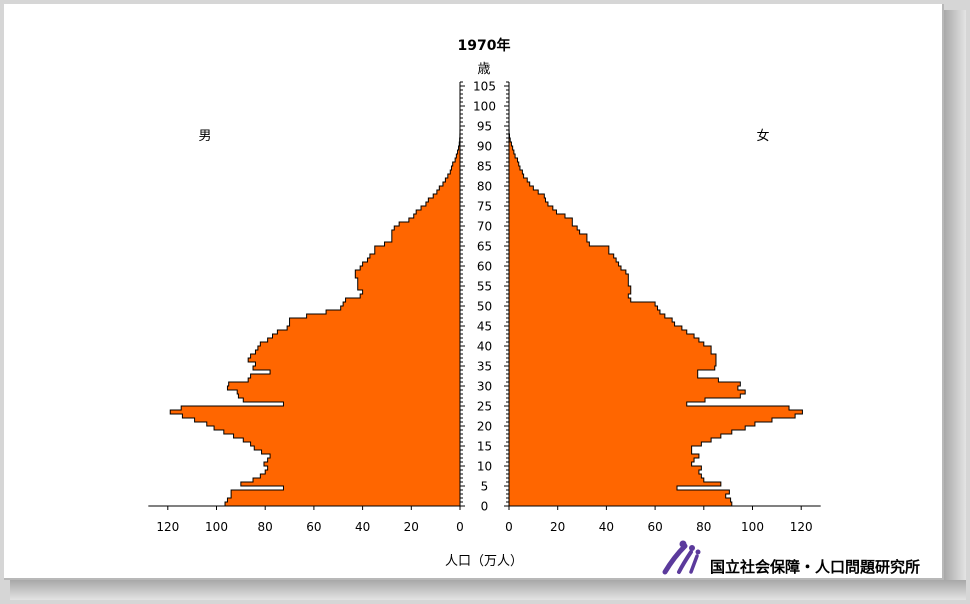 This screenshot has width=970, height=604. Describe the element at coordinates (484, 247) in the screenshot. I see `age-tick-label: 65` at that location.